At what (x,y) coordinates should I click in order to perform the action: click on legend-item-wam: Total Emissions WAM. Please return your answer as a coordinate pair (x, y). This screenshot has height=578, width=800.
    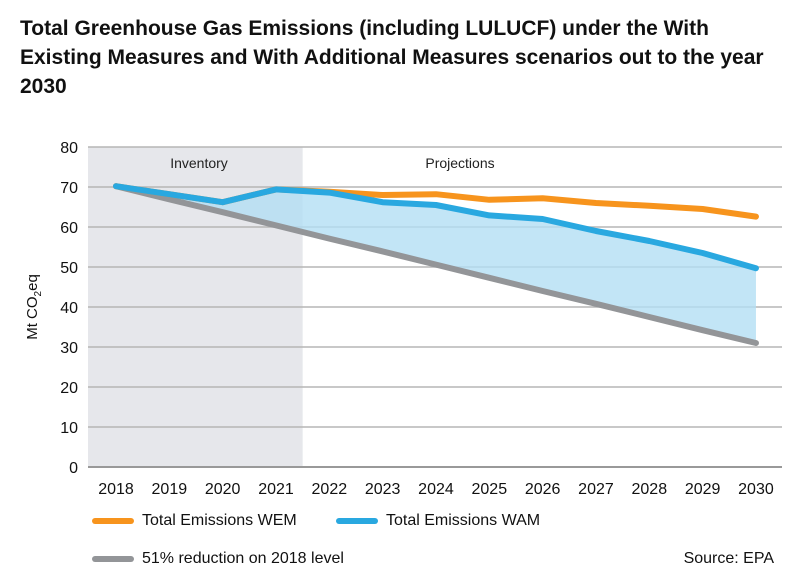
    Looking at the image, I should click on (438, 521).